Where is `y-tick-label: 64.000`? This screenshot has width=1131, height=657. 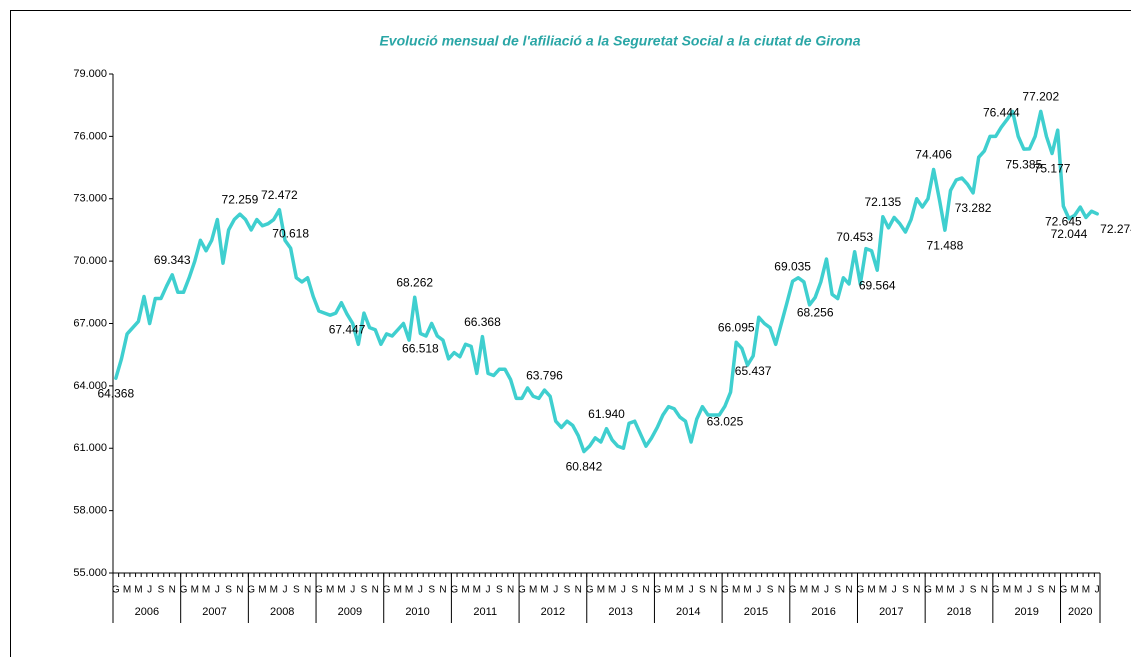 y-tick-label: 64.000 is located at coordinates (90, 386).